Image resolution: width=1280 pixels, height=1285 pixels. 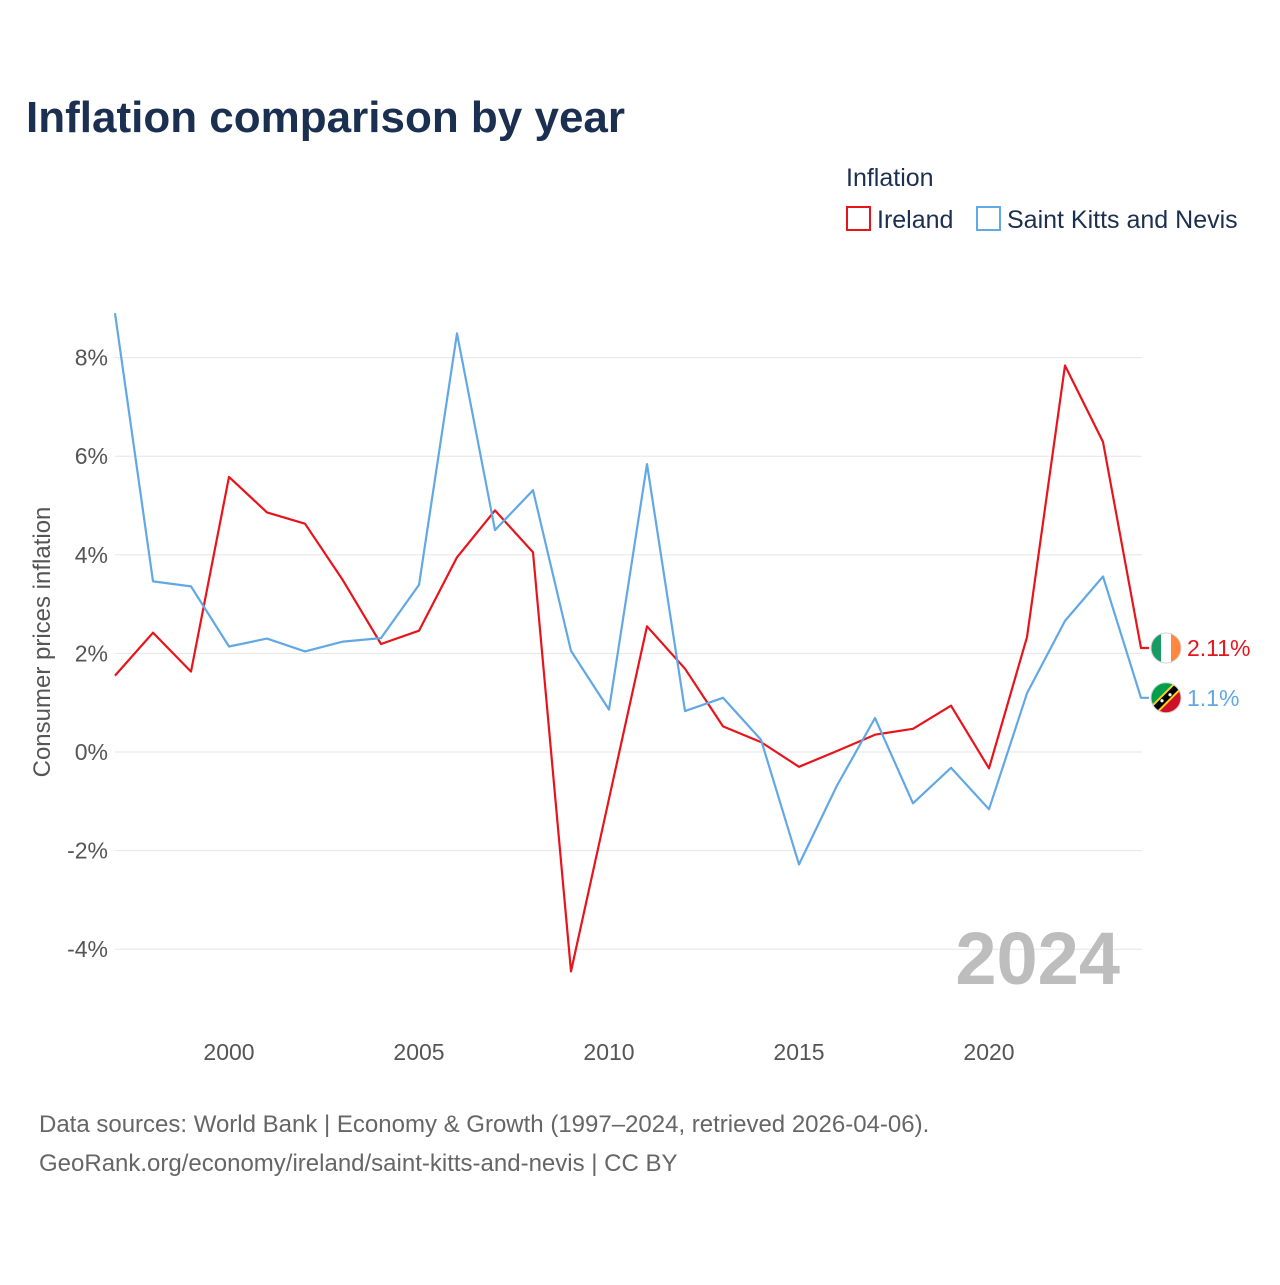 What do you see at coordinates (798, 1052) in the screenshot?
I see `x-tick-label: 2015` at bounding box center [798, 1052].